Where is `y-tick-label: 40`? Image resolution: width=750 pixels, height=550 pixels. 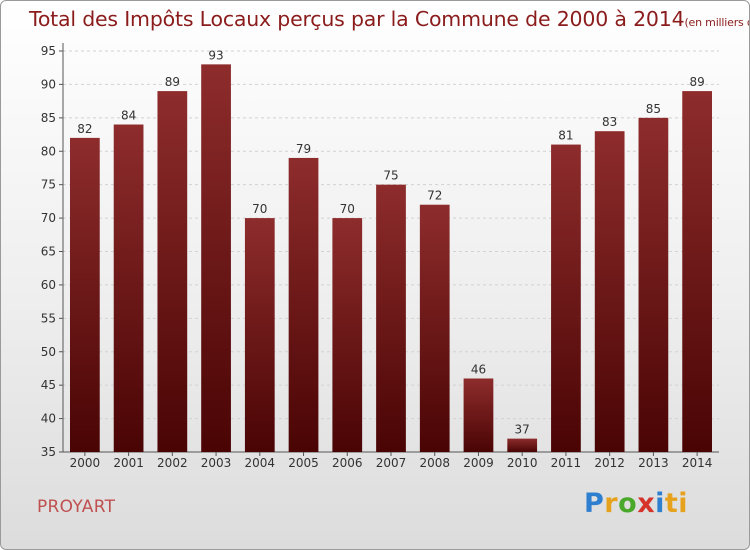
y-tick-label: 40 is located at coordinates (48, 419).